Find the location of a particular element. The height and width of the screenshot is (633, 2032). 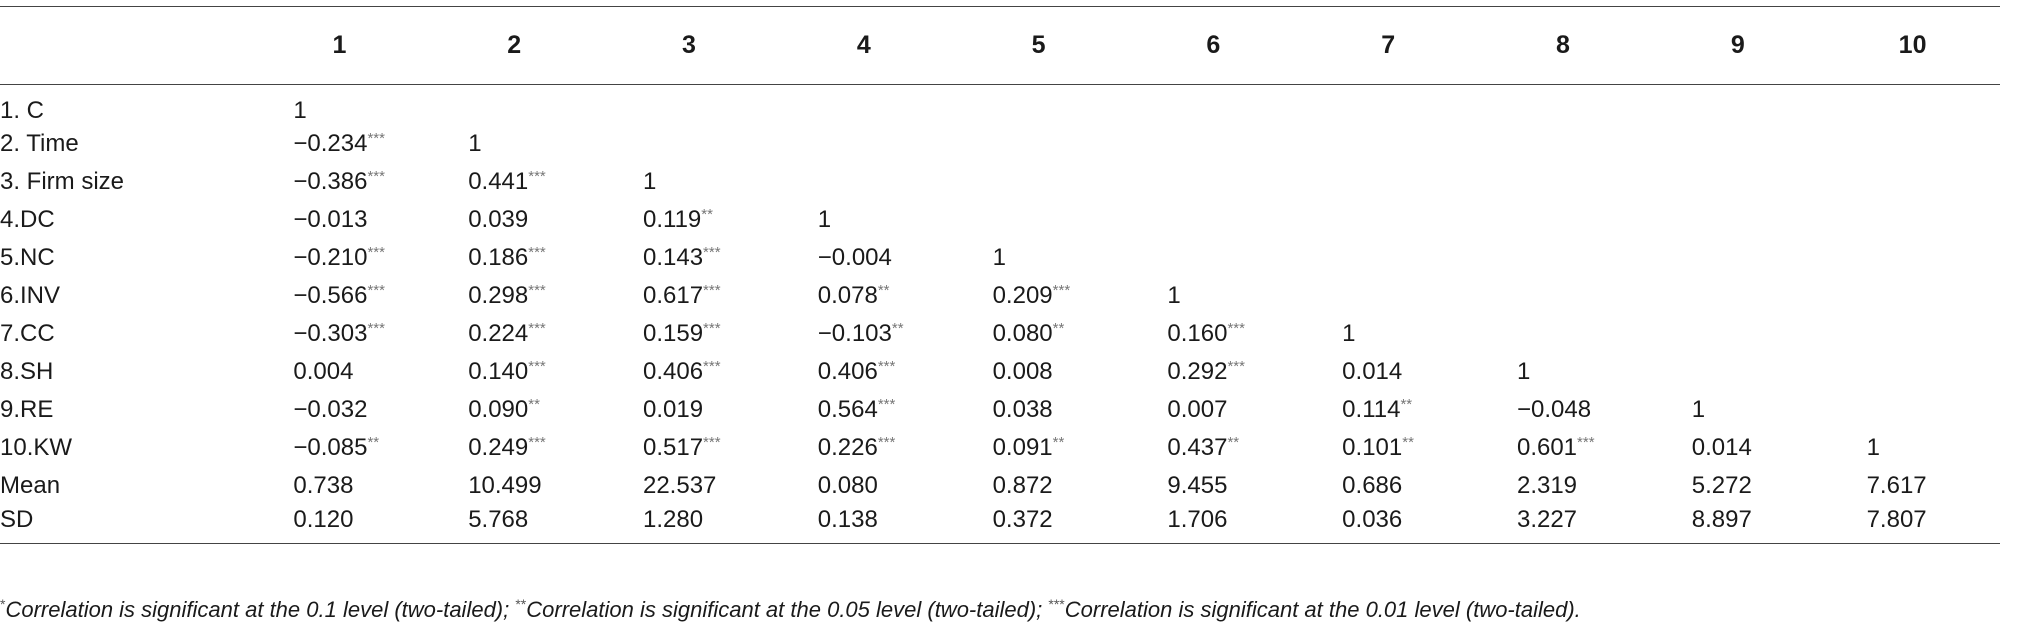

cell-content: 0.143*** is located at coordinates (689, 258).